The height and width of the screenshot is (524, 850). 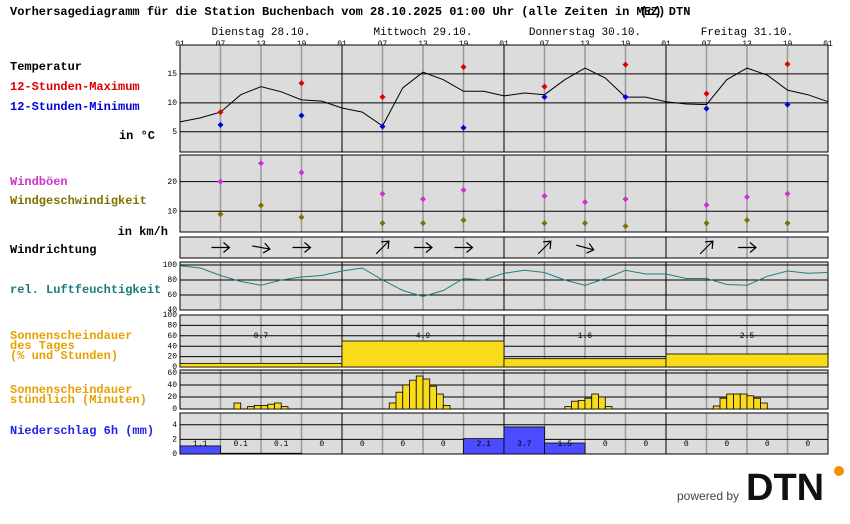 What do you see at coordinates (565, 444) in the screenshot?
I see `bar-label: 1.5` at bounding box center [565, 444].